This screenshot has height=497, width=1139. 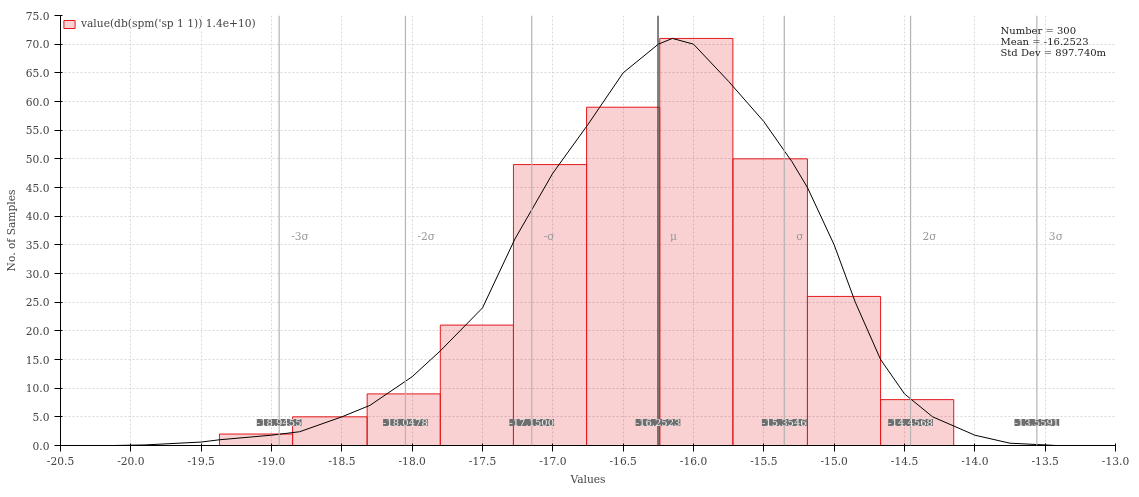 What do you see at coordinates (587, 479) in the screenshot?
I see `x-axis-title: Values` at bounding box center [587, 479].